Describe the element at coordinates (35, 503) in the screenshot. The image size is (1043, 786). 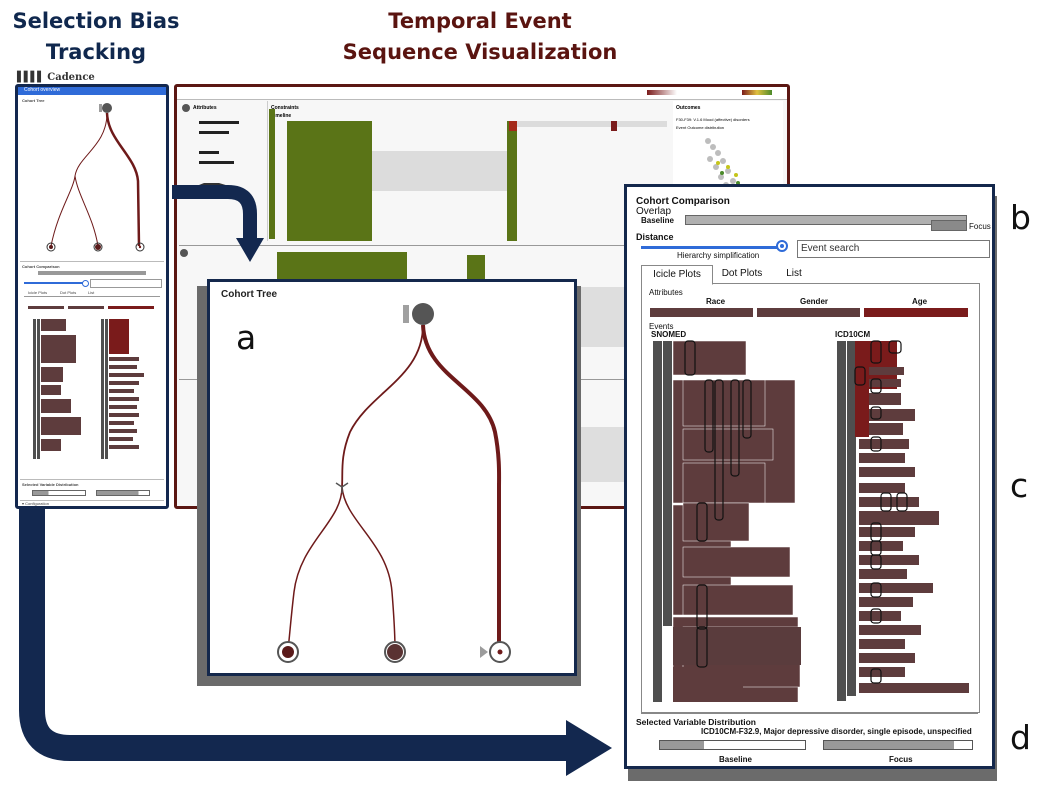
I see `configuration-label: ▾ Configuration` at that location.